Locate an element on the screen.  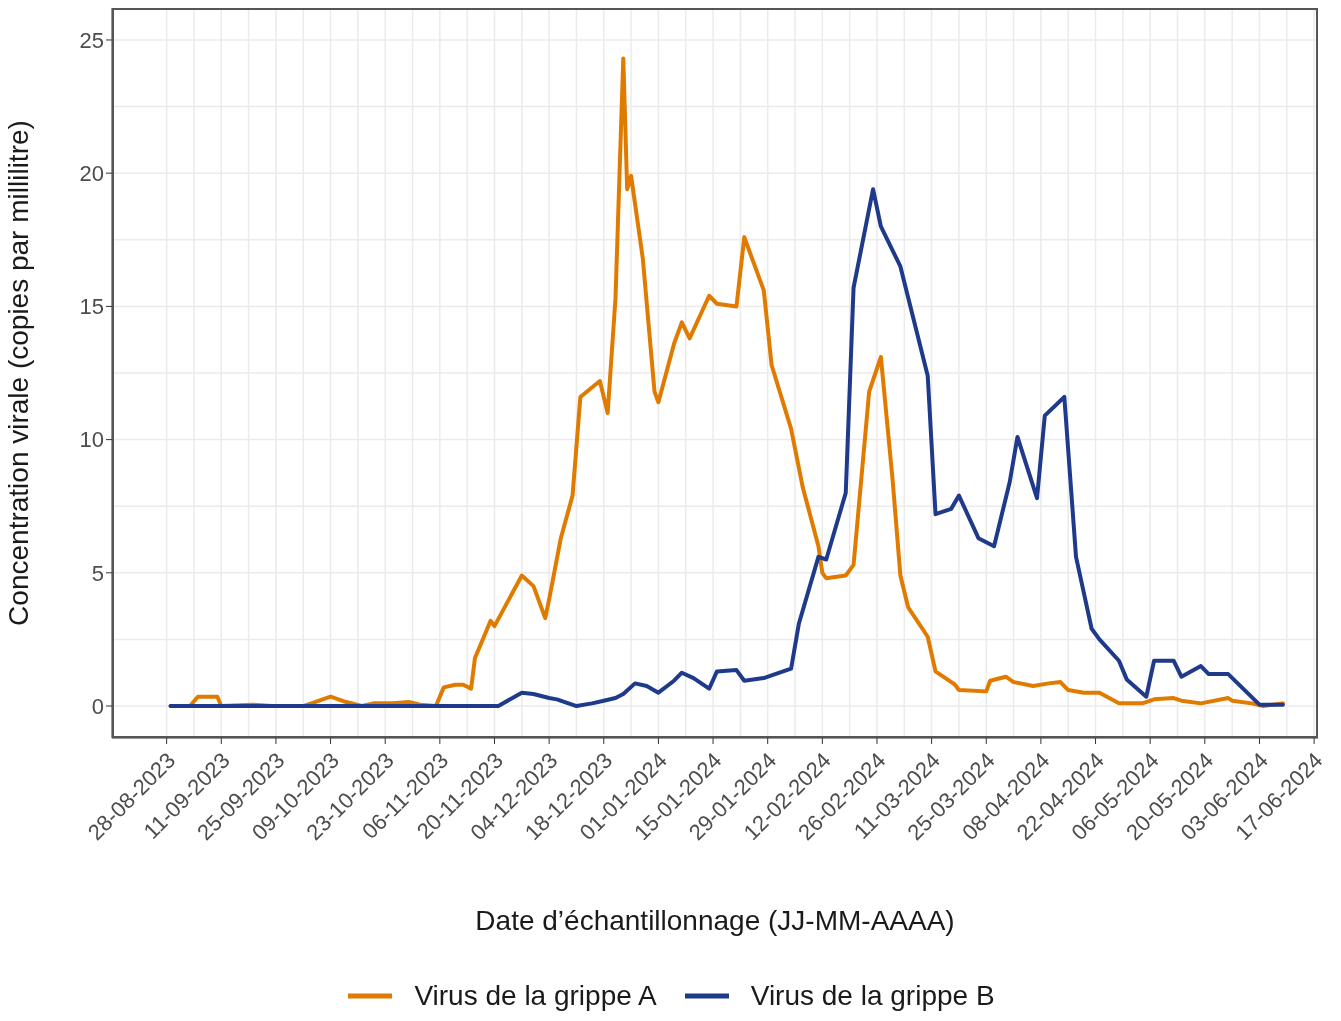
legend-label: Virus de la grippe A is located at coordinates (535, 996).